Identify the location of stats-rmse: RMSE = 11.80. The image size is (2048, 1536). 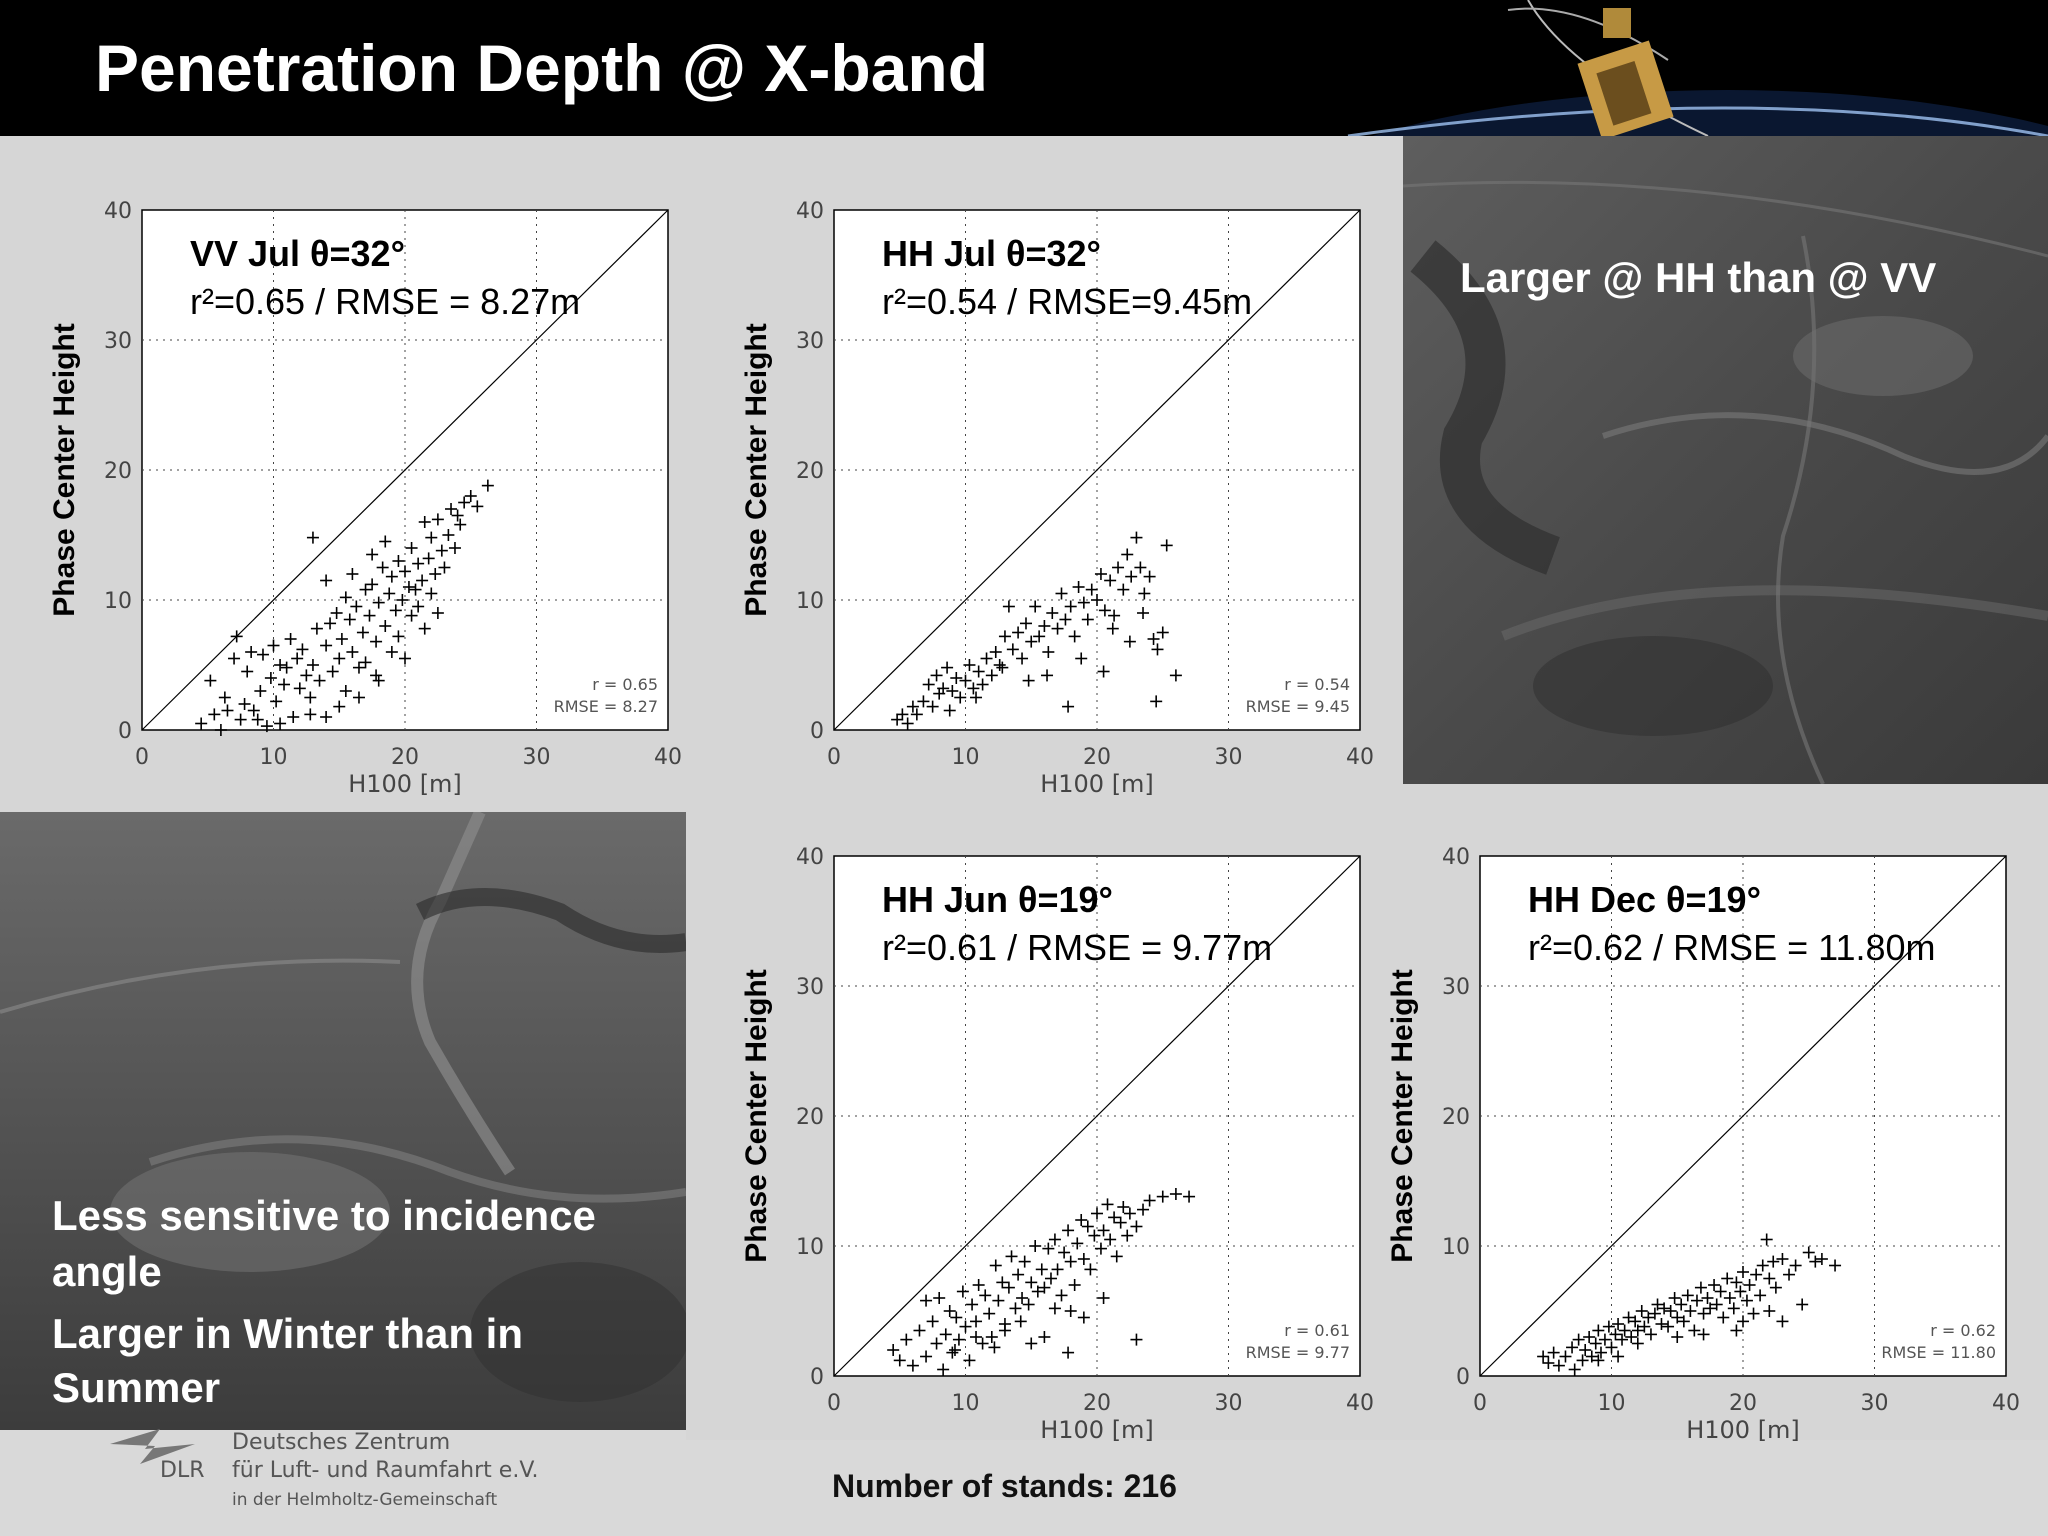
(1938, 1352).